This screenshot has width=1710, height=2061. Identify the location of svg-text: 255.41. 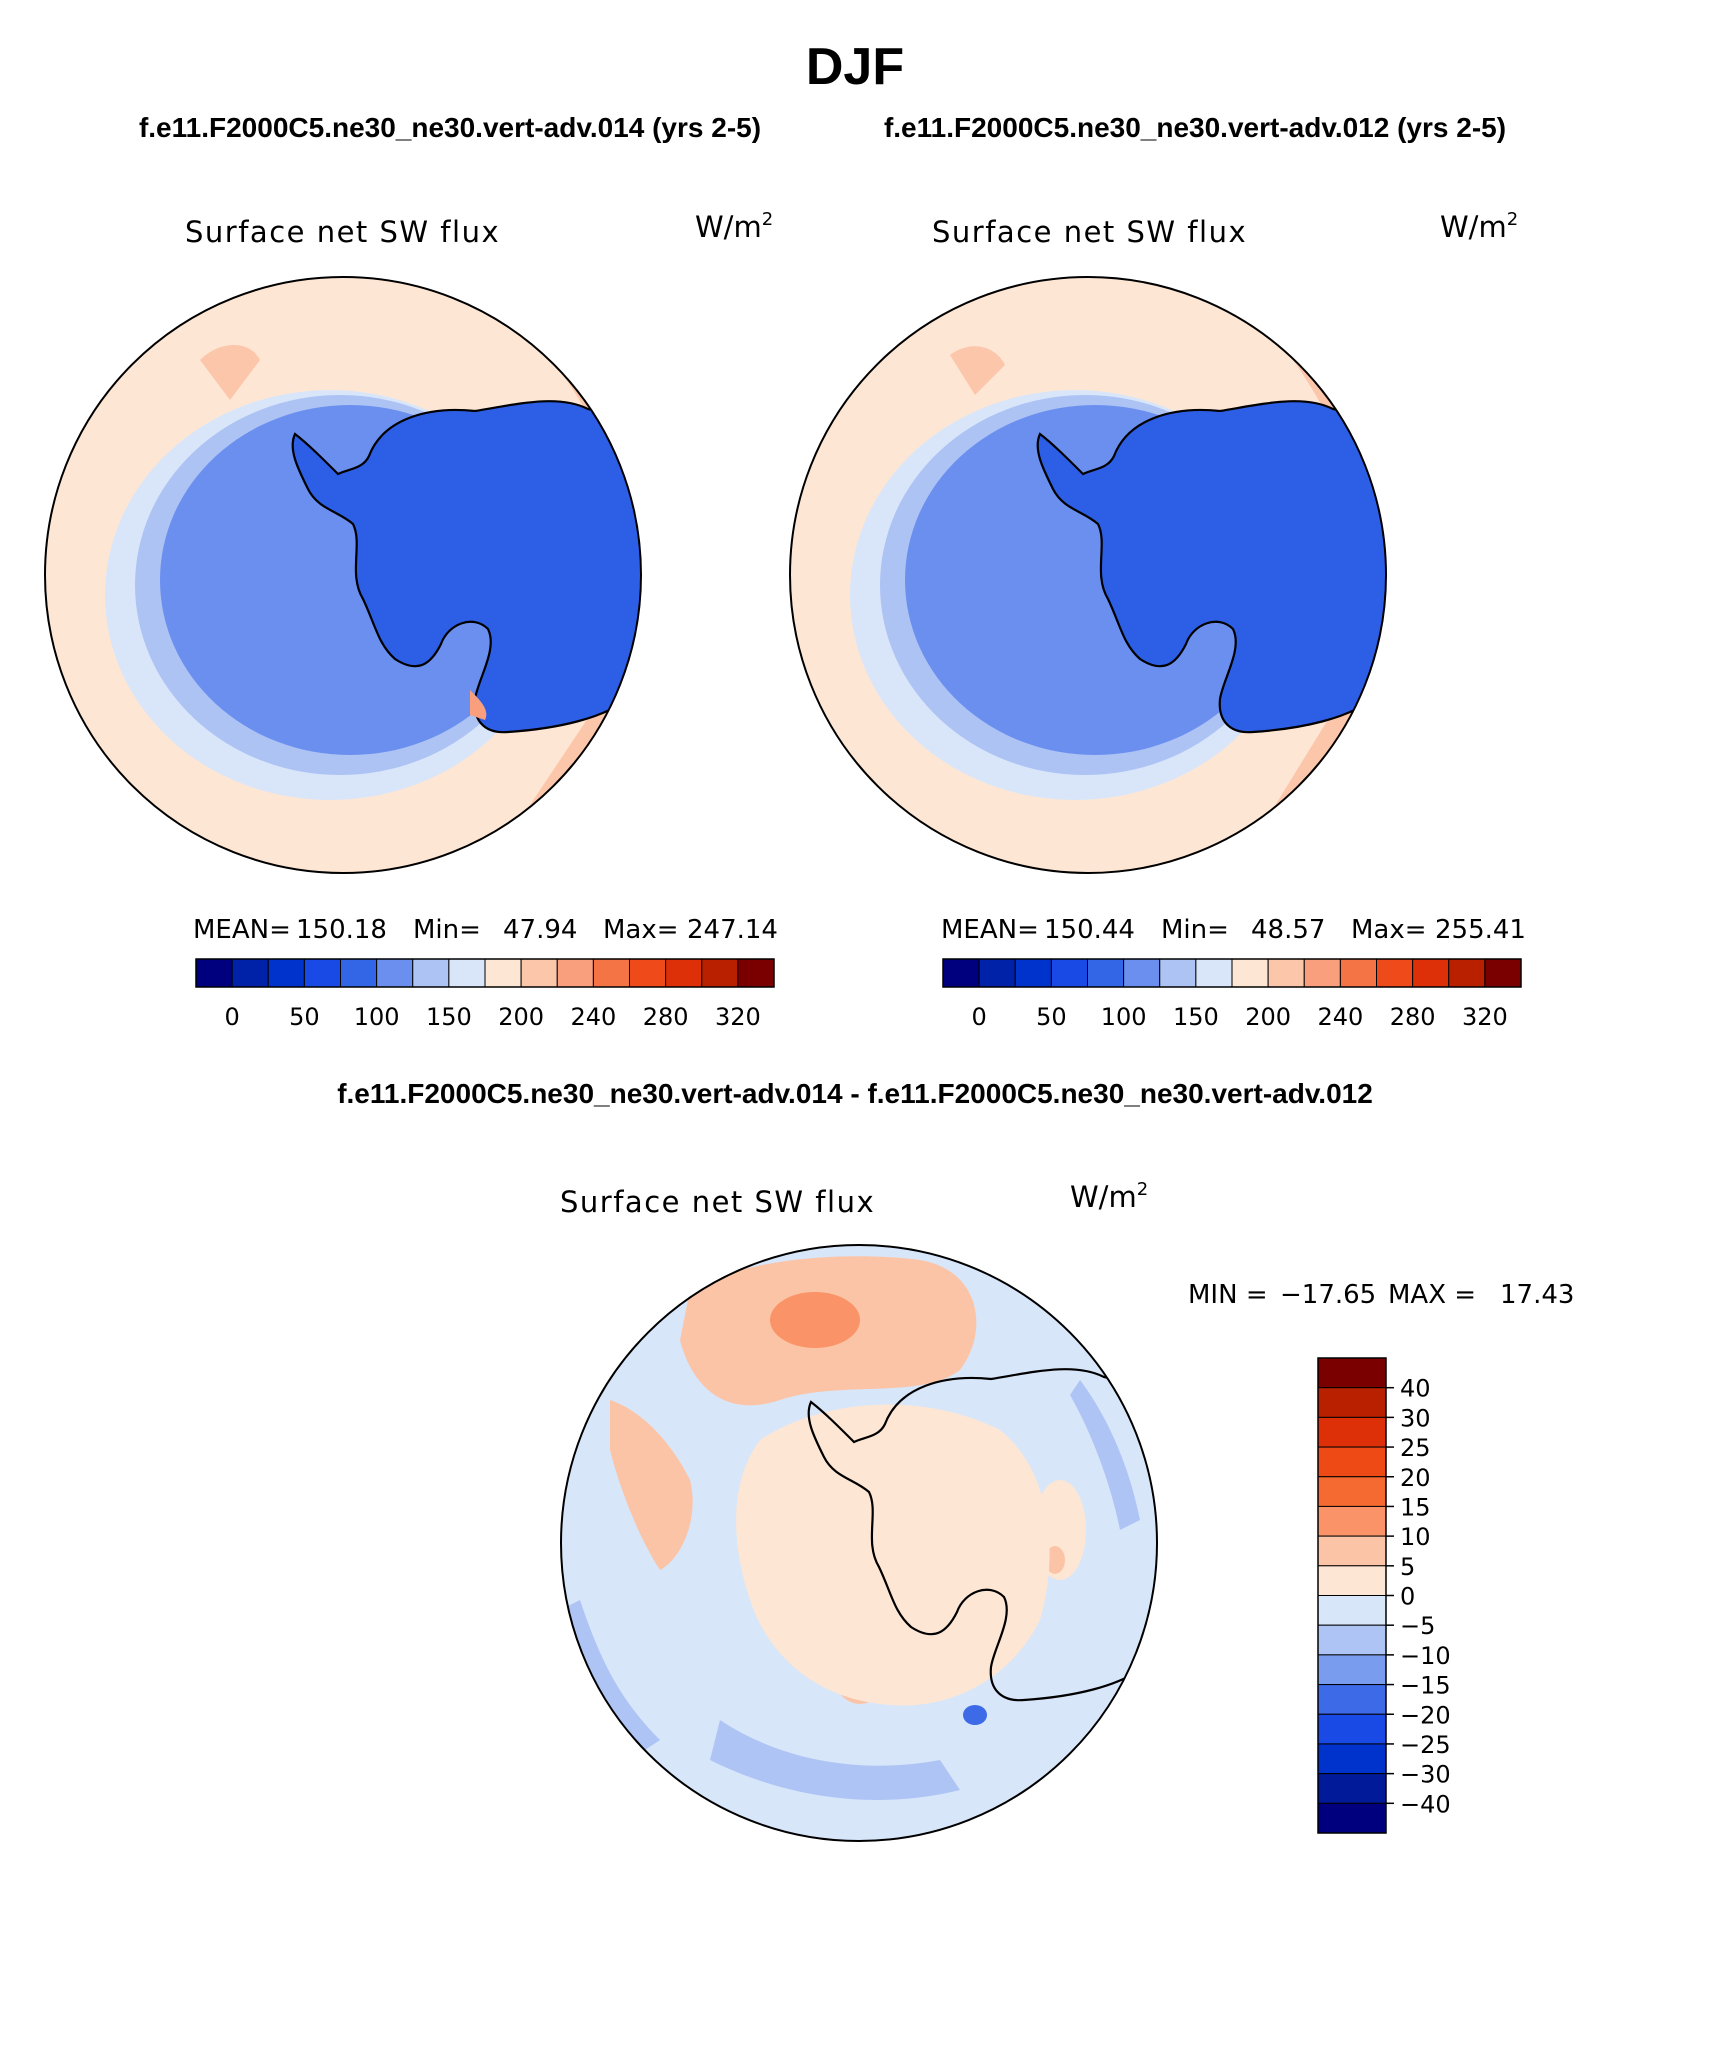
(1480, 930).